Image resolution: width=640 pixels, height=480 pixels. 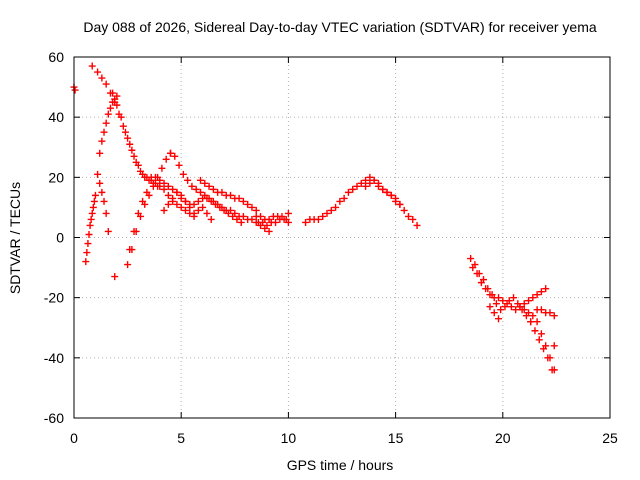 I want to click on series-falling-short, so click(x=103, y=202).